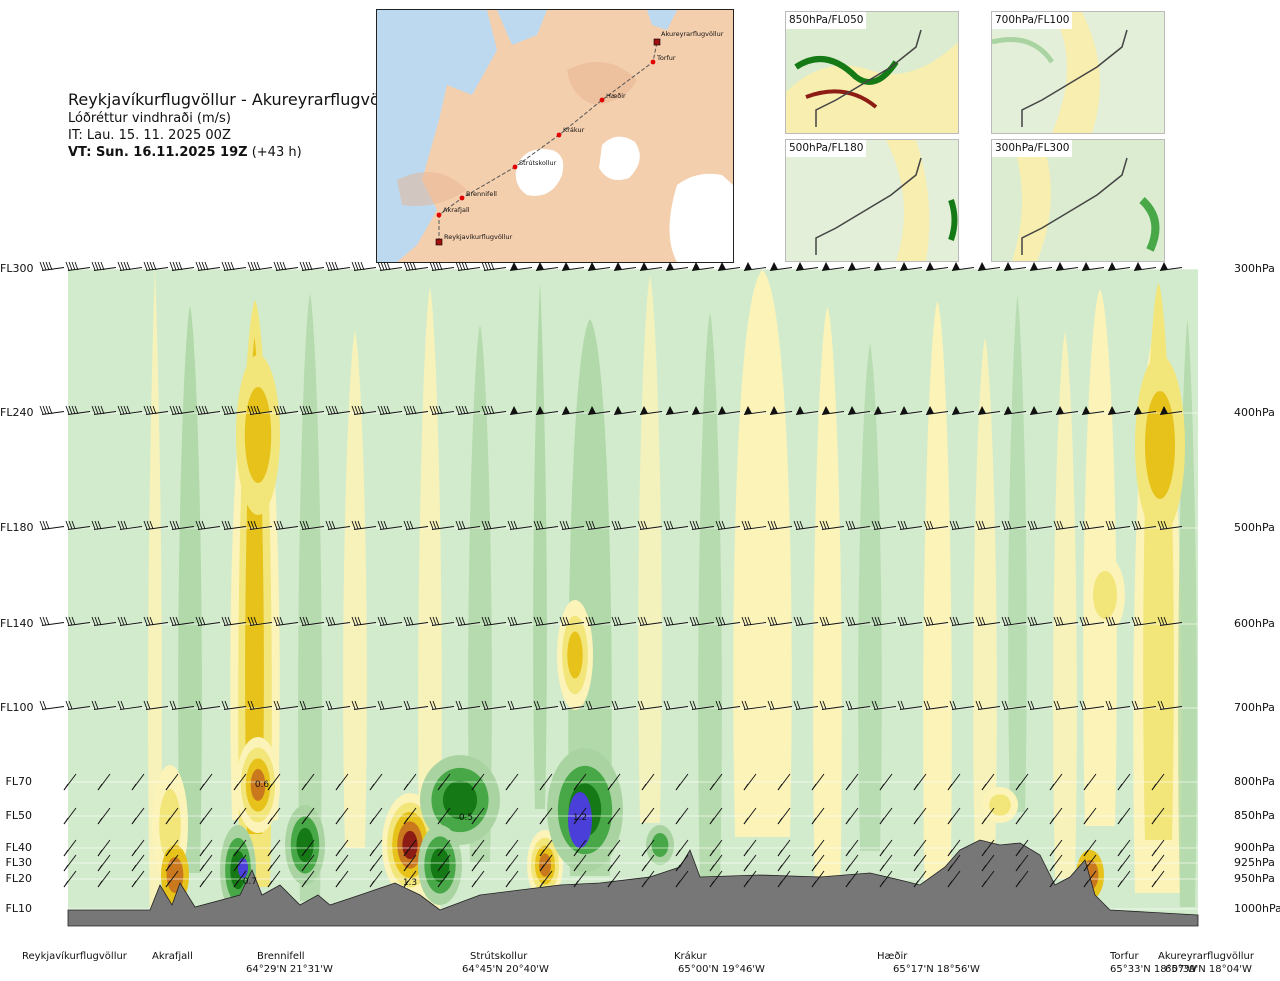 The image size is (1280, 981). What do you see at coordinates (657, 42) in the screenshot?
I see `map-airport-marker` at bounding box center [657, 42].